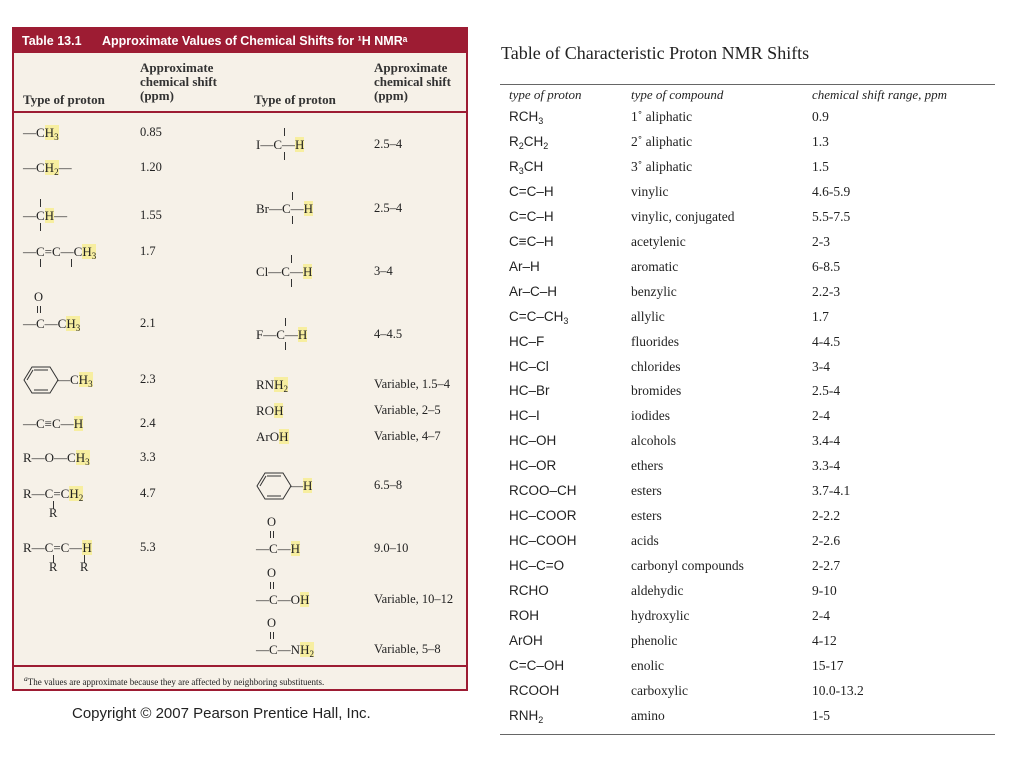  I want to click on formula-text: RCH, so click(524, 116).